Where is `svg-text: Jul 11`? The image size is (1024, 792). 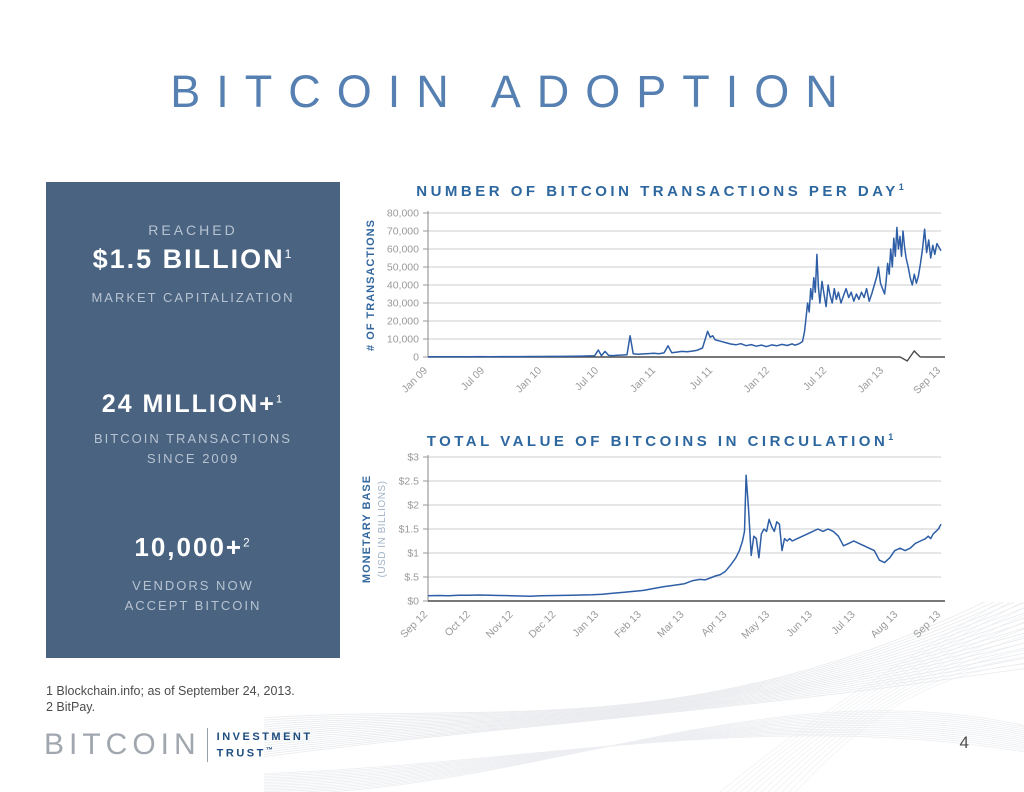 svg-text: Jul 11 is located at coordinates (701, 379).